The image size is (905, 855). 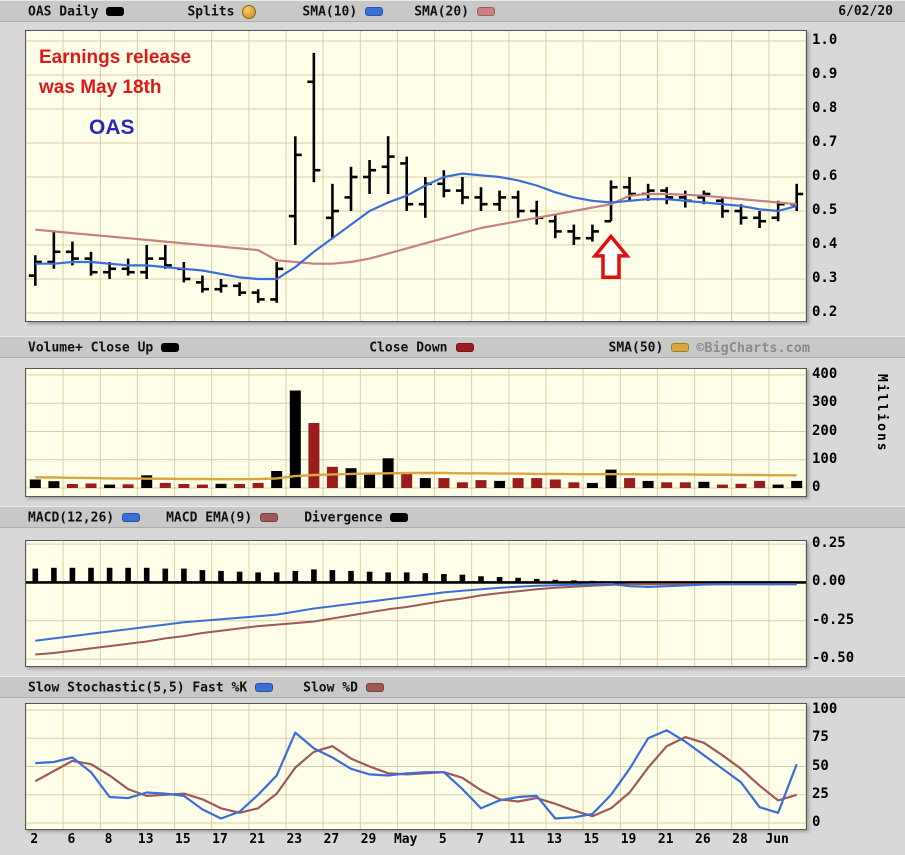 I want to click on close-down-swatch, so click(x=464, y=348).